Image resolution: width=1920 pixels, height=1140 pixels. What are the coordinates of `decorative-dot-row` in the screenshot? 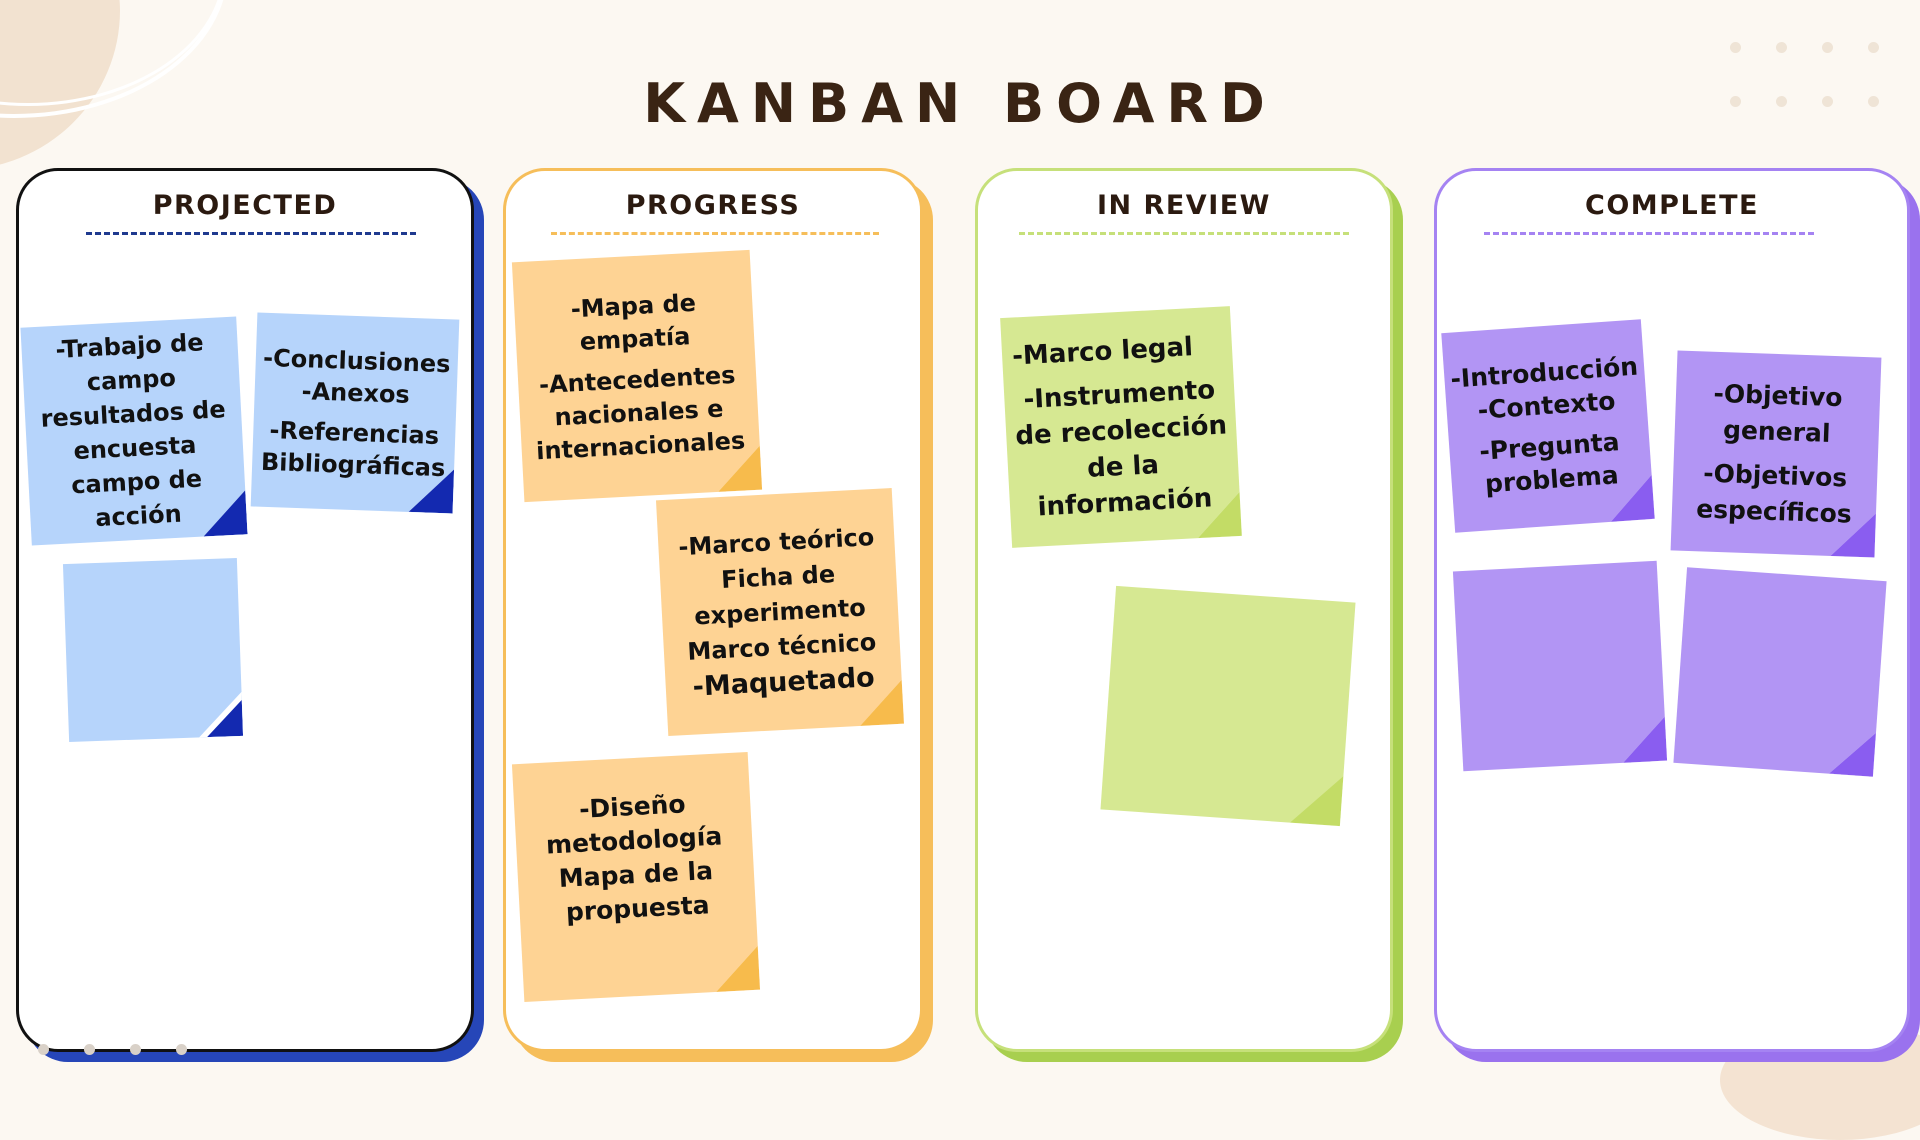 It's located at (118, 1051).